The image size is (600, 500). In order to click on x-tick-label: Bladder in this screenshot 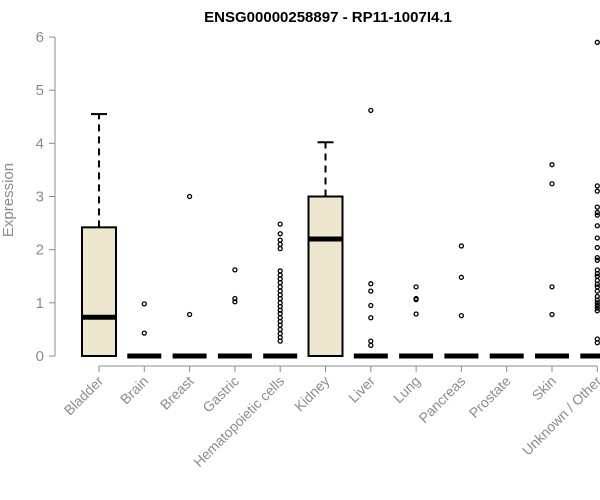, I will do `click(84, 396)`.